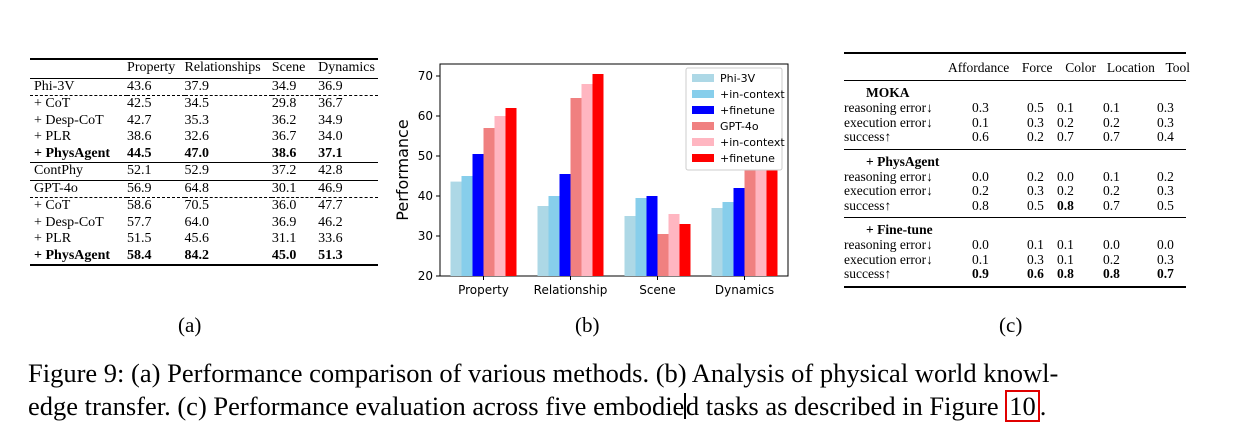  Describe the element at coordinates (739, 126) in the screenshot. I see `legend-label: GPT-4o` at that location.